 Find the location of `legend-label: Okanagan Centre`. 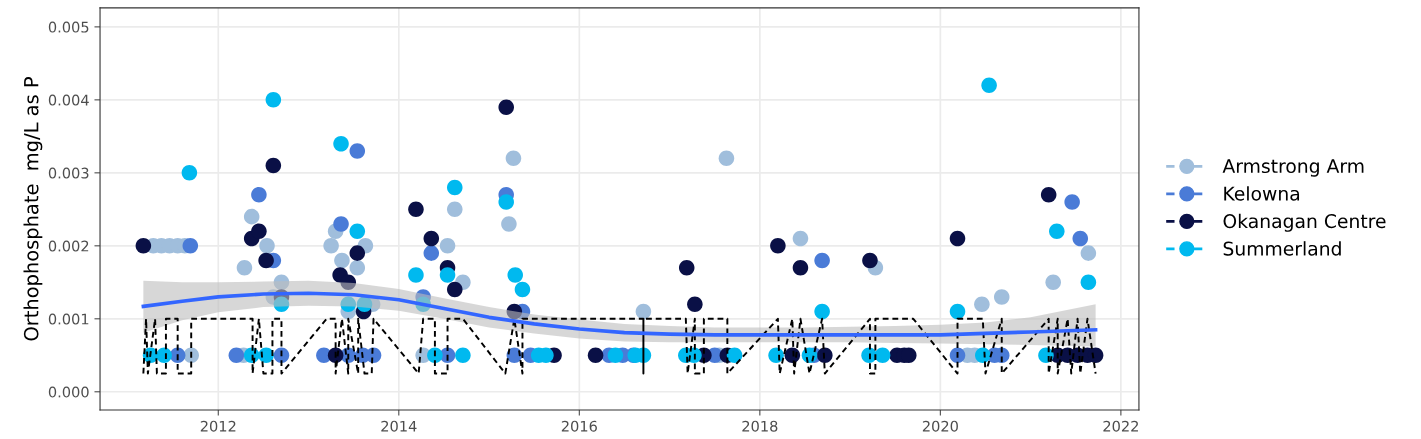

legend-label: Okanagan Centre is located at coordinates (1304, 222).